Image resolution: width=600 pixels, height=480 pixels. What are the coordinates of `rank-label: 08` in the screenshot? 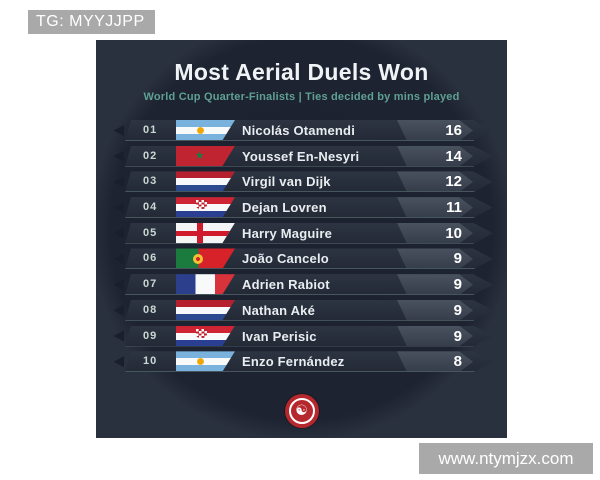 It's located at (150, 309).